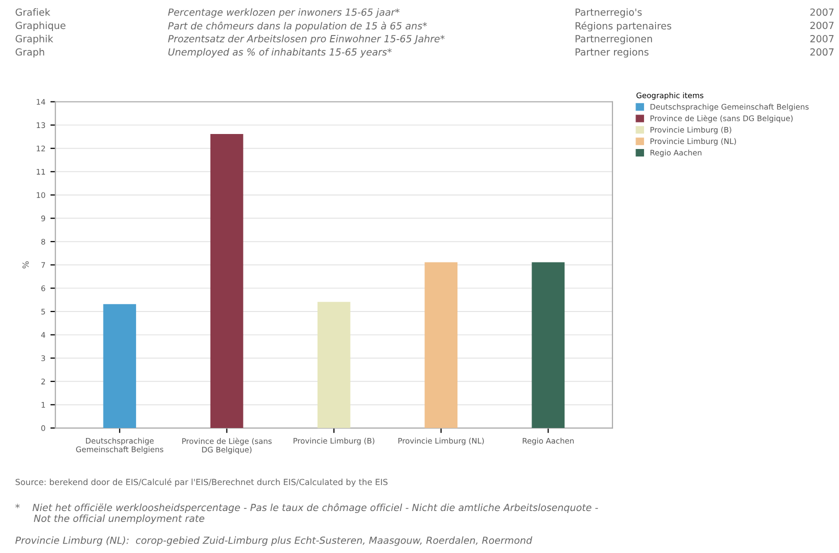  What do you see at coordinates (297, 27) in the screenshot?
I see `text: Part de chômeurs dans la population de 15 à 65 ans*` at bounding box center [297, 27].